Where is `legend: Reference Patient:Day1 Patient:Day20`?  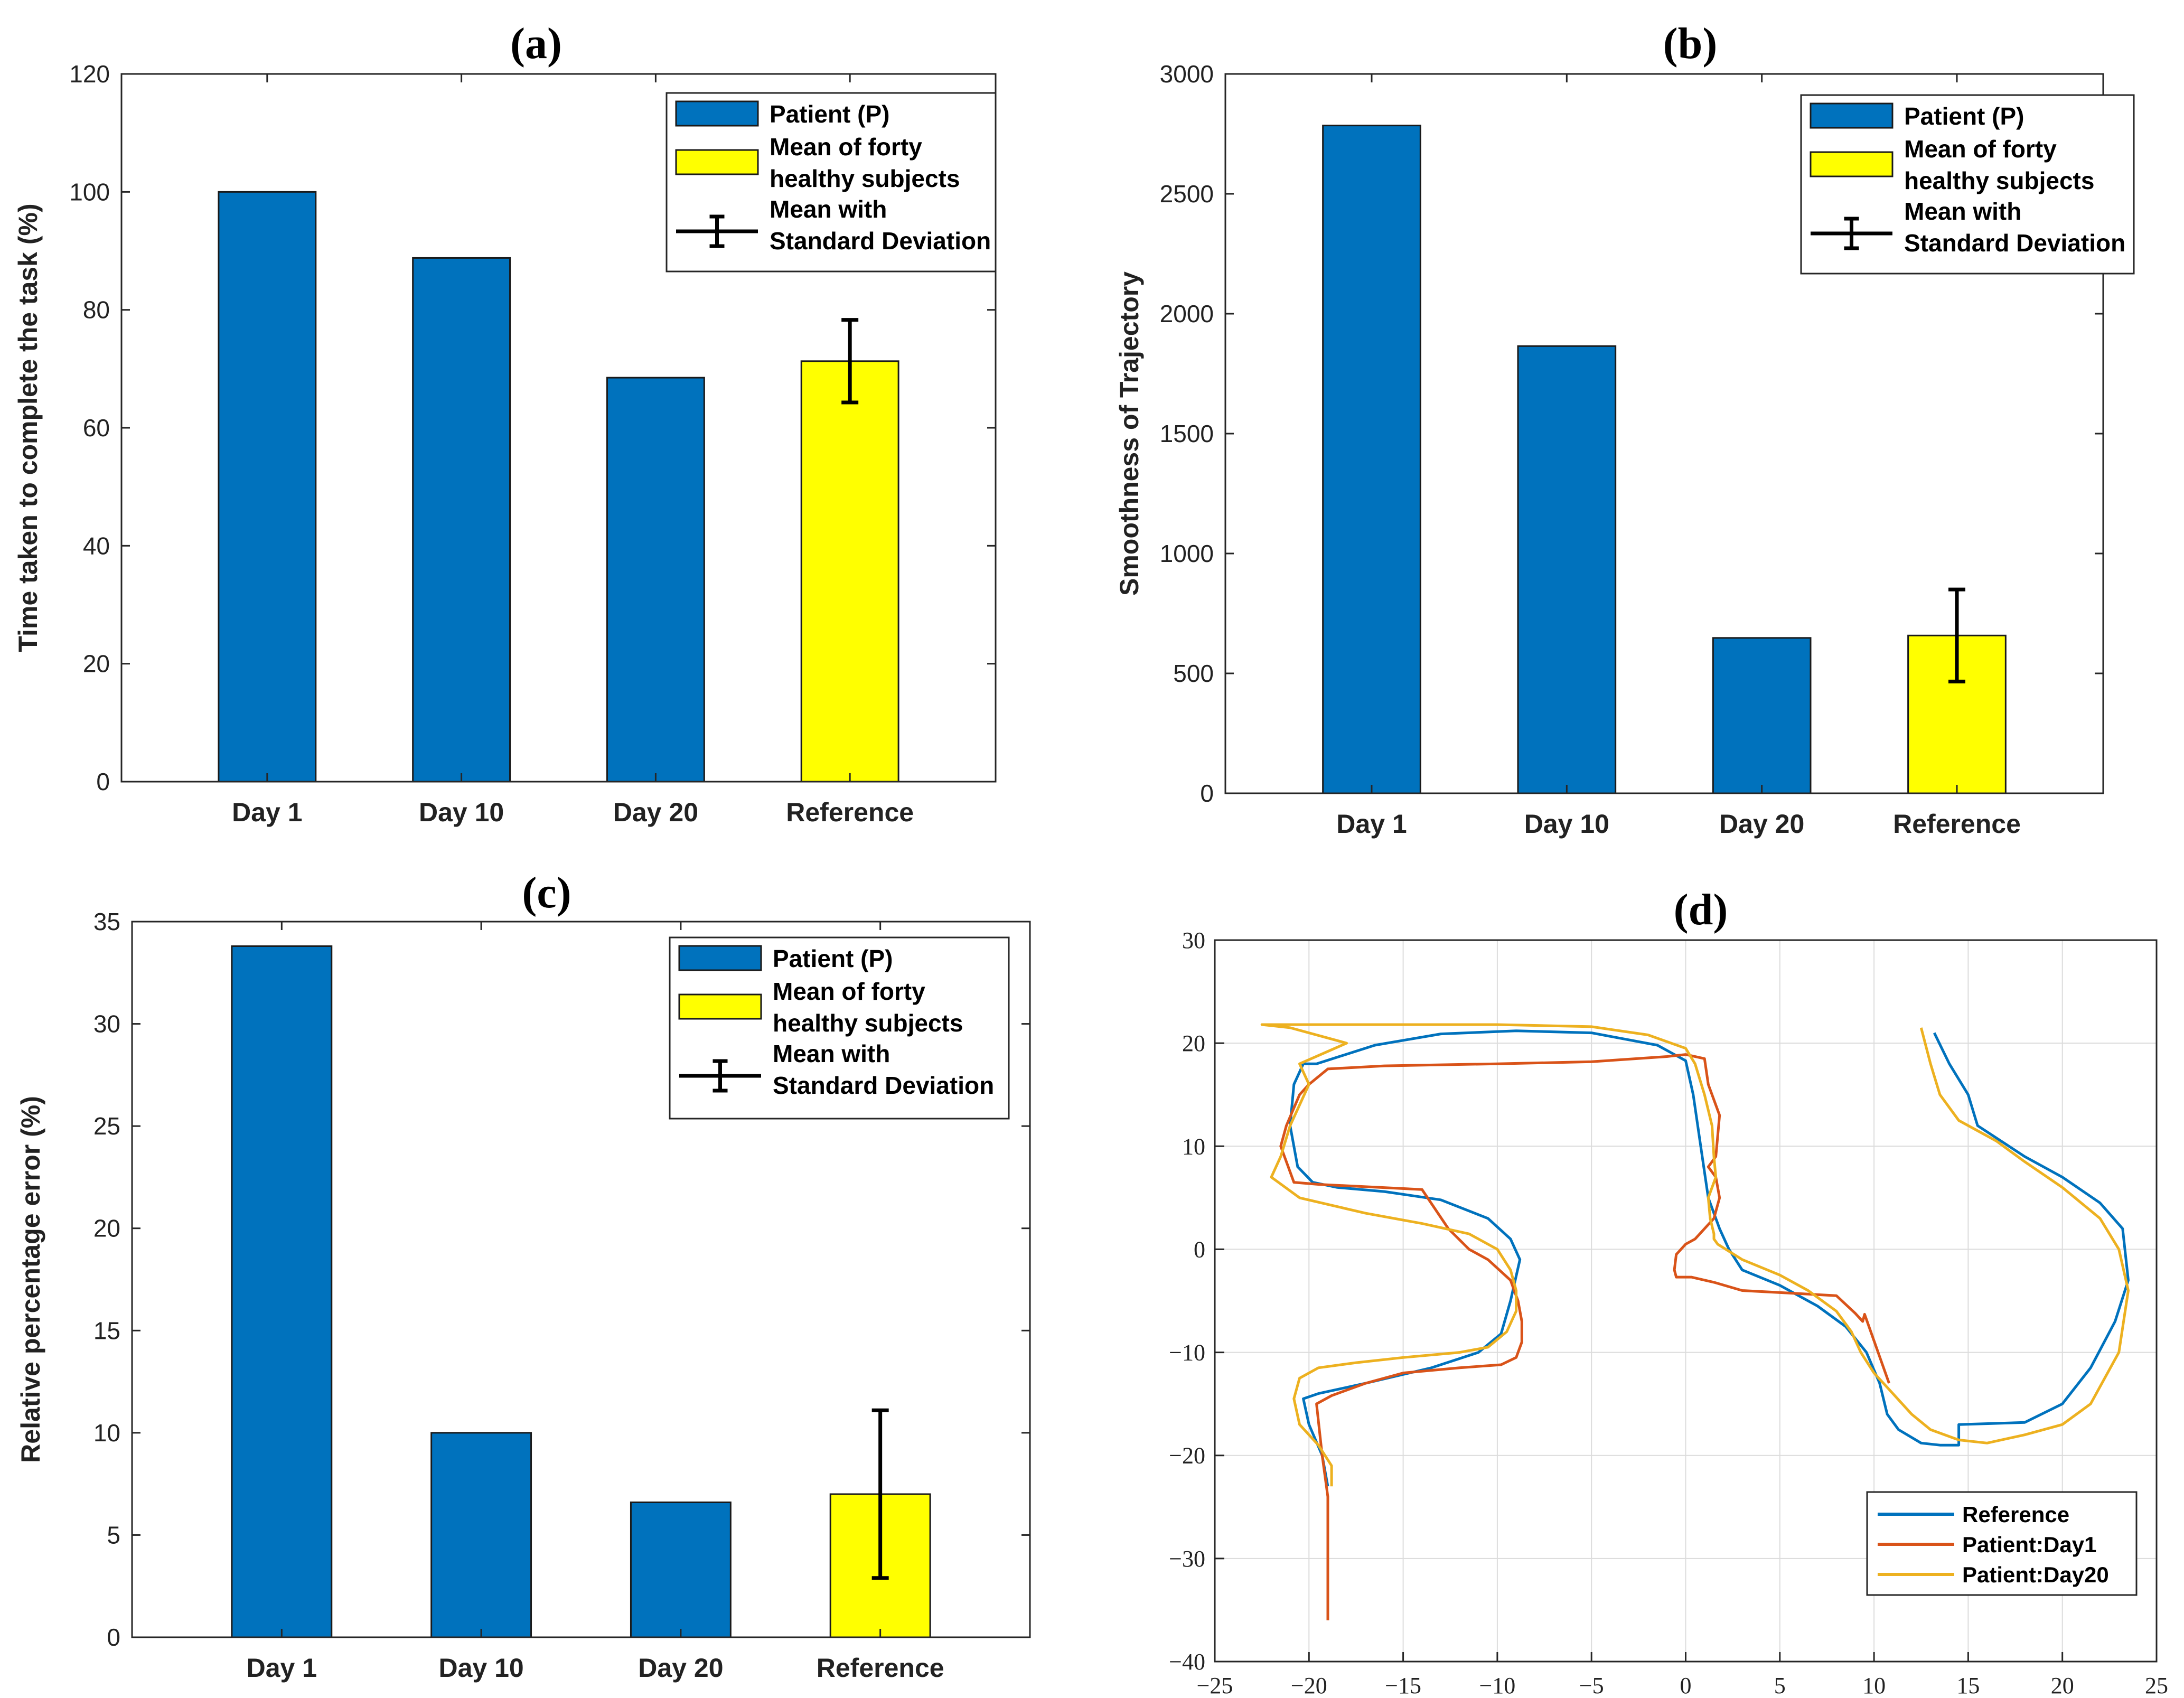 legend: Reference Patient:Day1 Patient:Day20 is located at coordinates (2002, 1543).